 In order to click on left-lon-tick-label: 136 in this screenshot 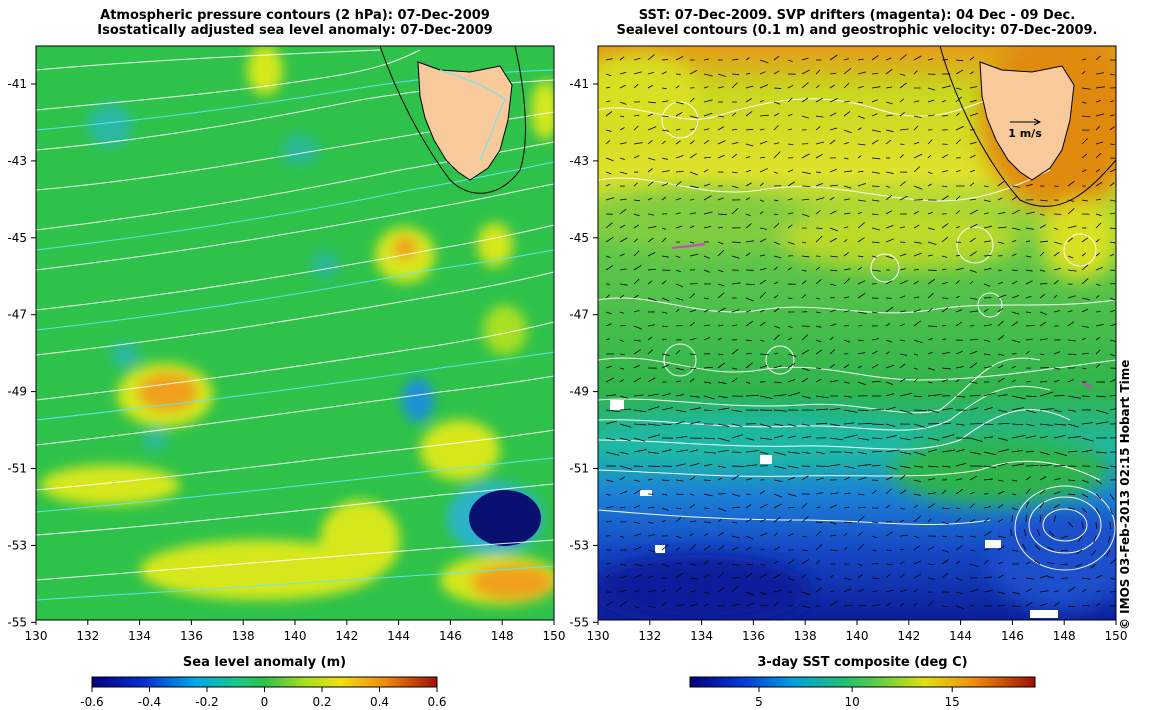, I will do `click(191, 636)`.